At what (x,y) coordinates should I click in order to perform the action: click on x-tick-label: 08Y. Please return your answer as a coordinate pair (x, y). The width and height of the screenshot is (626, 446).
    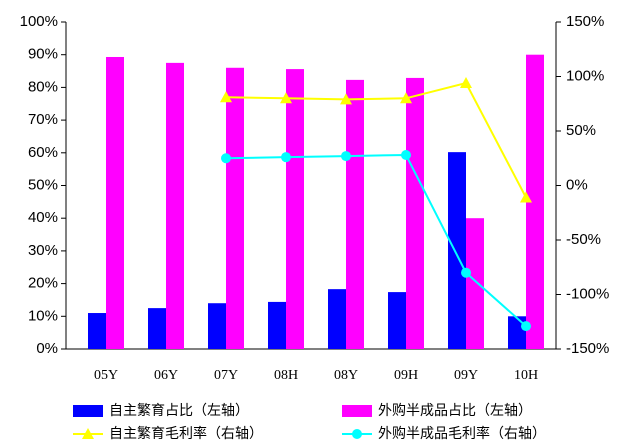
    Looking at the image, I should click on (346, 375).